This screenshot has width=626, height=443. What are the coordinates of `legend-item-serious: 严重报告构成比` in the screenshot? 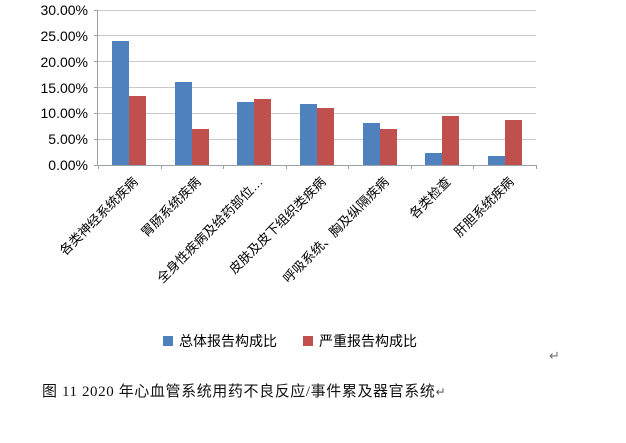 It's located at (360, 341).